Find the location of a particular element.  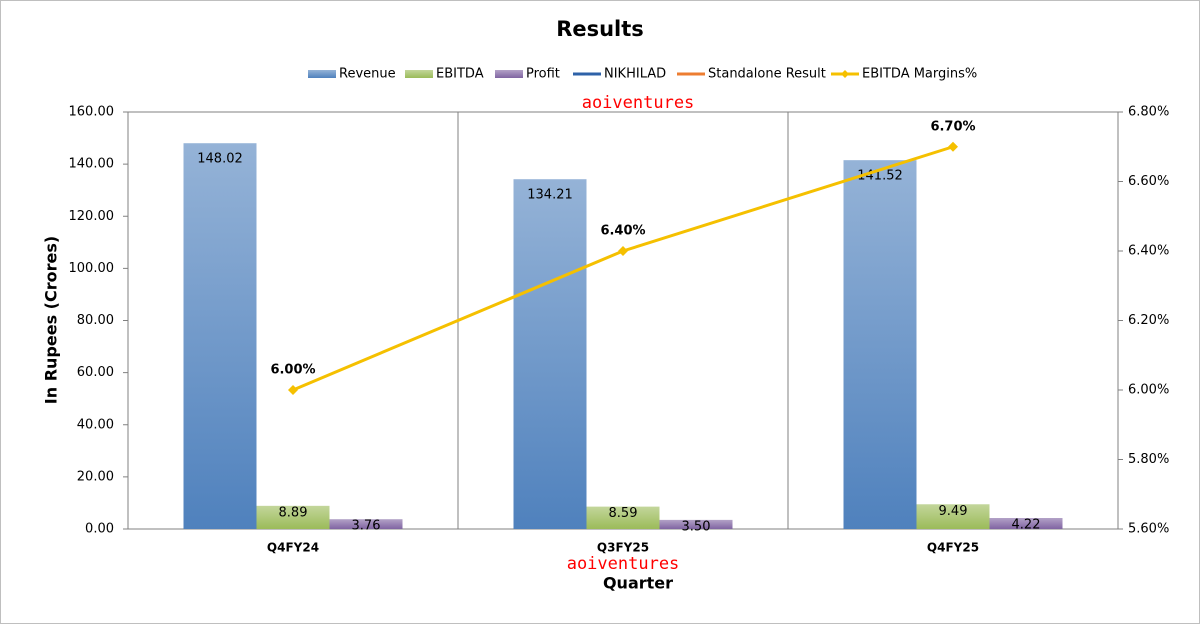

y2-tick-label: 6.40% is located at coordinates (1148, 251).